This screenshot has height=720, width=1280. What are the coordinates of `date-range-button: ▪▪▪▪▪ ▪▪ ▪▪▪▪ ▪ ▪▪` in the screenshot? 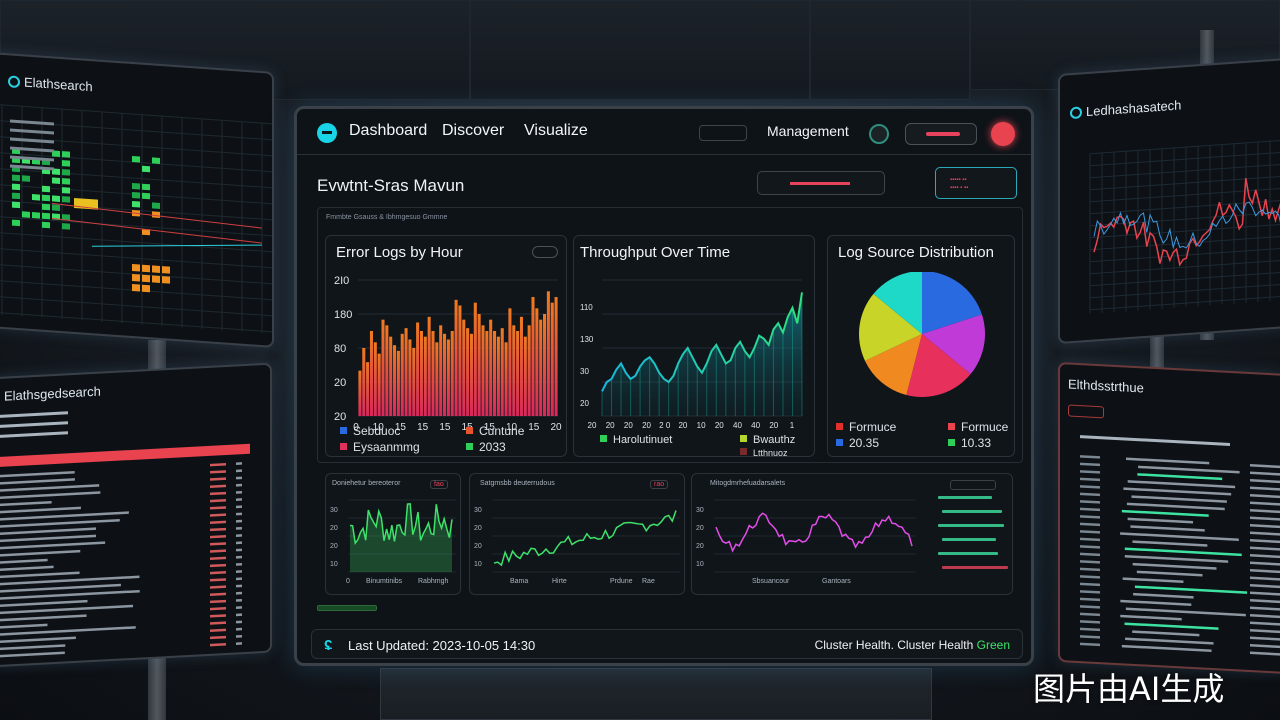 It's located at (976, 183).